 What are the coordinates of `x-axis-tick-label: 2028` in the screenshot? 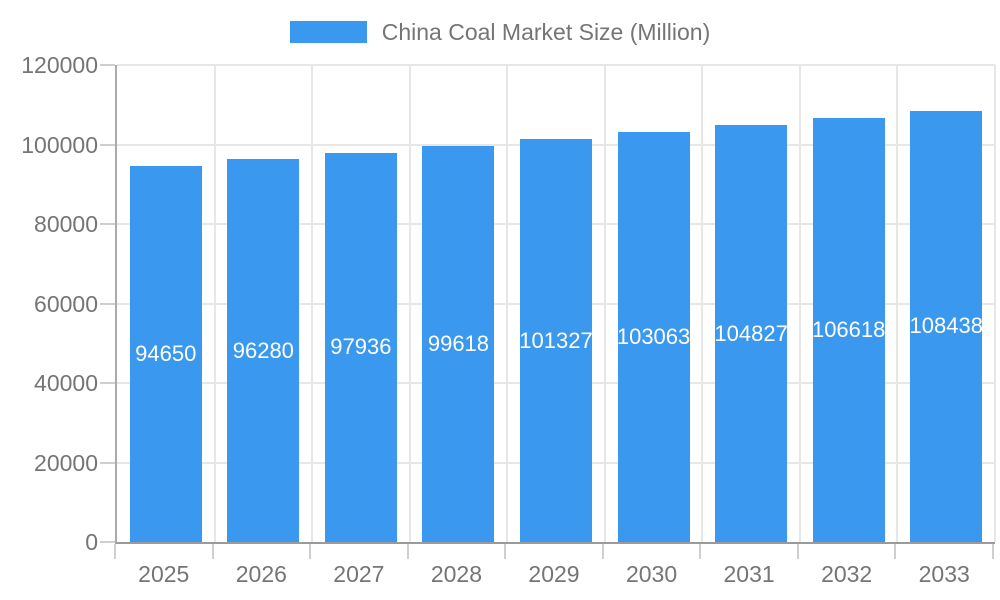 It's located at (456, 574).